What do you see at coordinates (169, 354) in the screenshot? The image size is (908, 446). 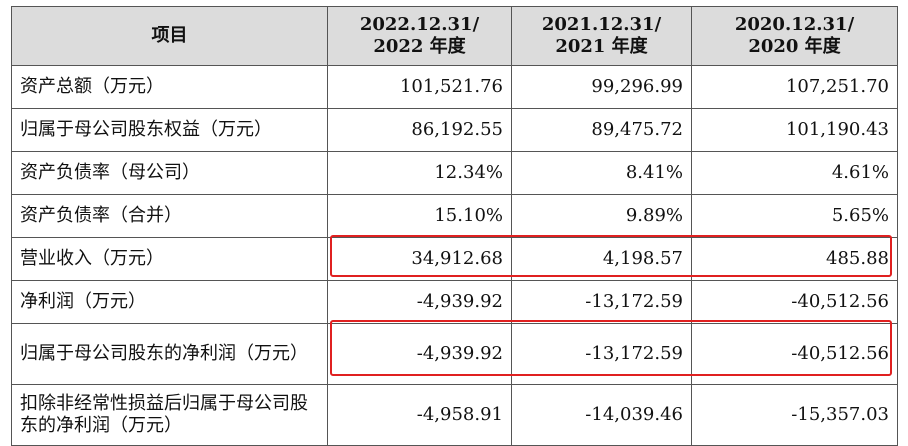 I see `row-label: 归属于母公司股东的净利润（万元）` at bounding box center [169, 354].